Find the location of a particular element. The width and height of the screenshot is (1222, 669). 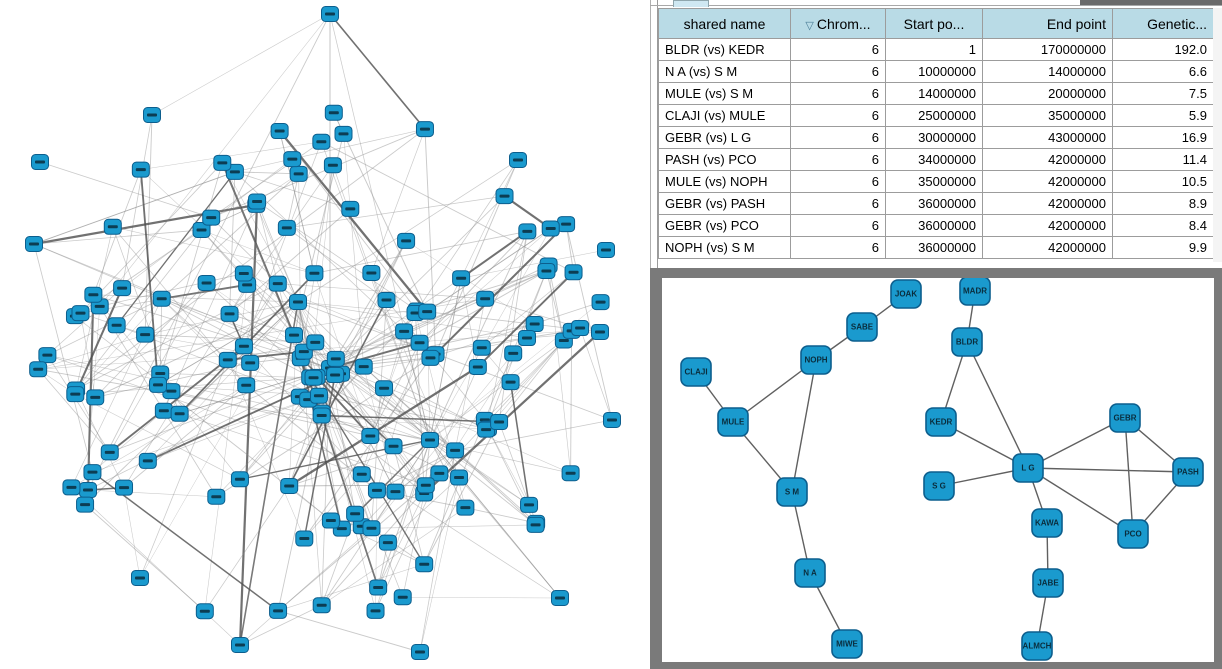

network-node: GEBR is located at coordinates (1125, 418).